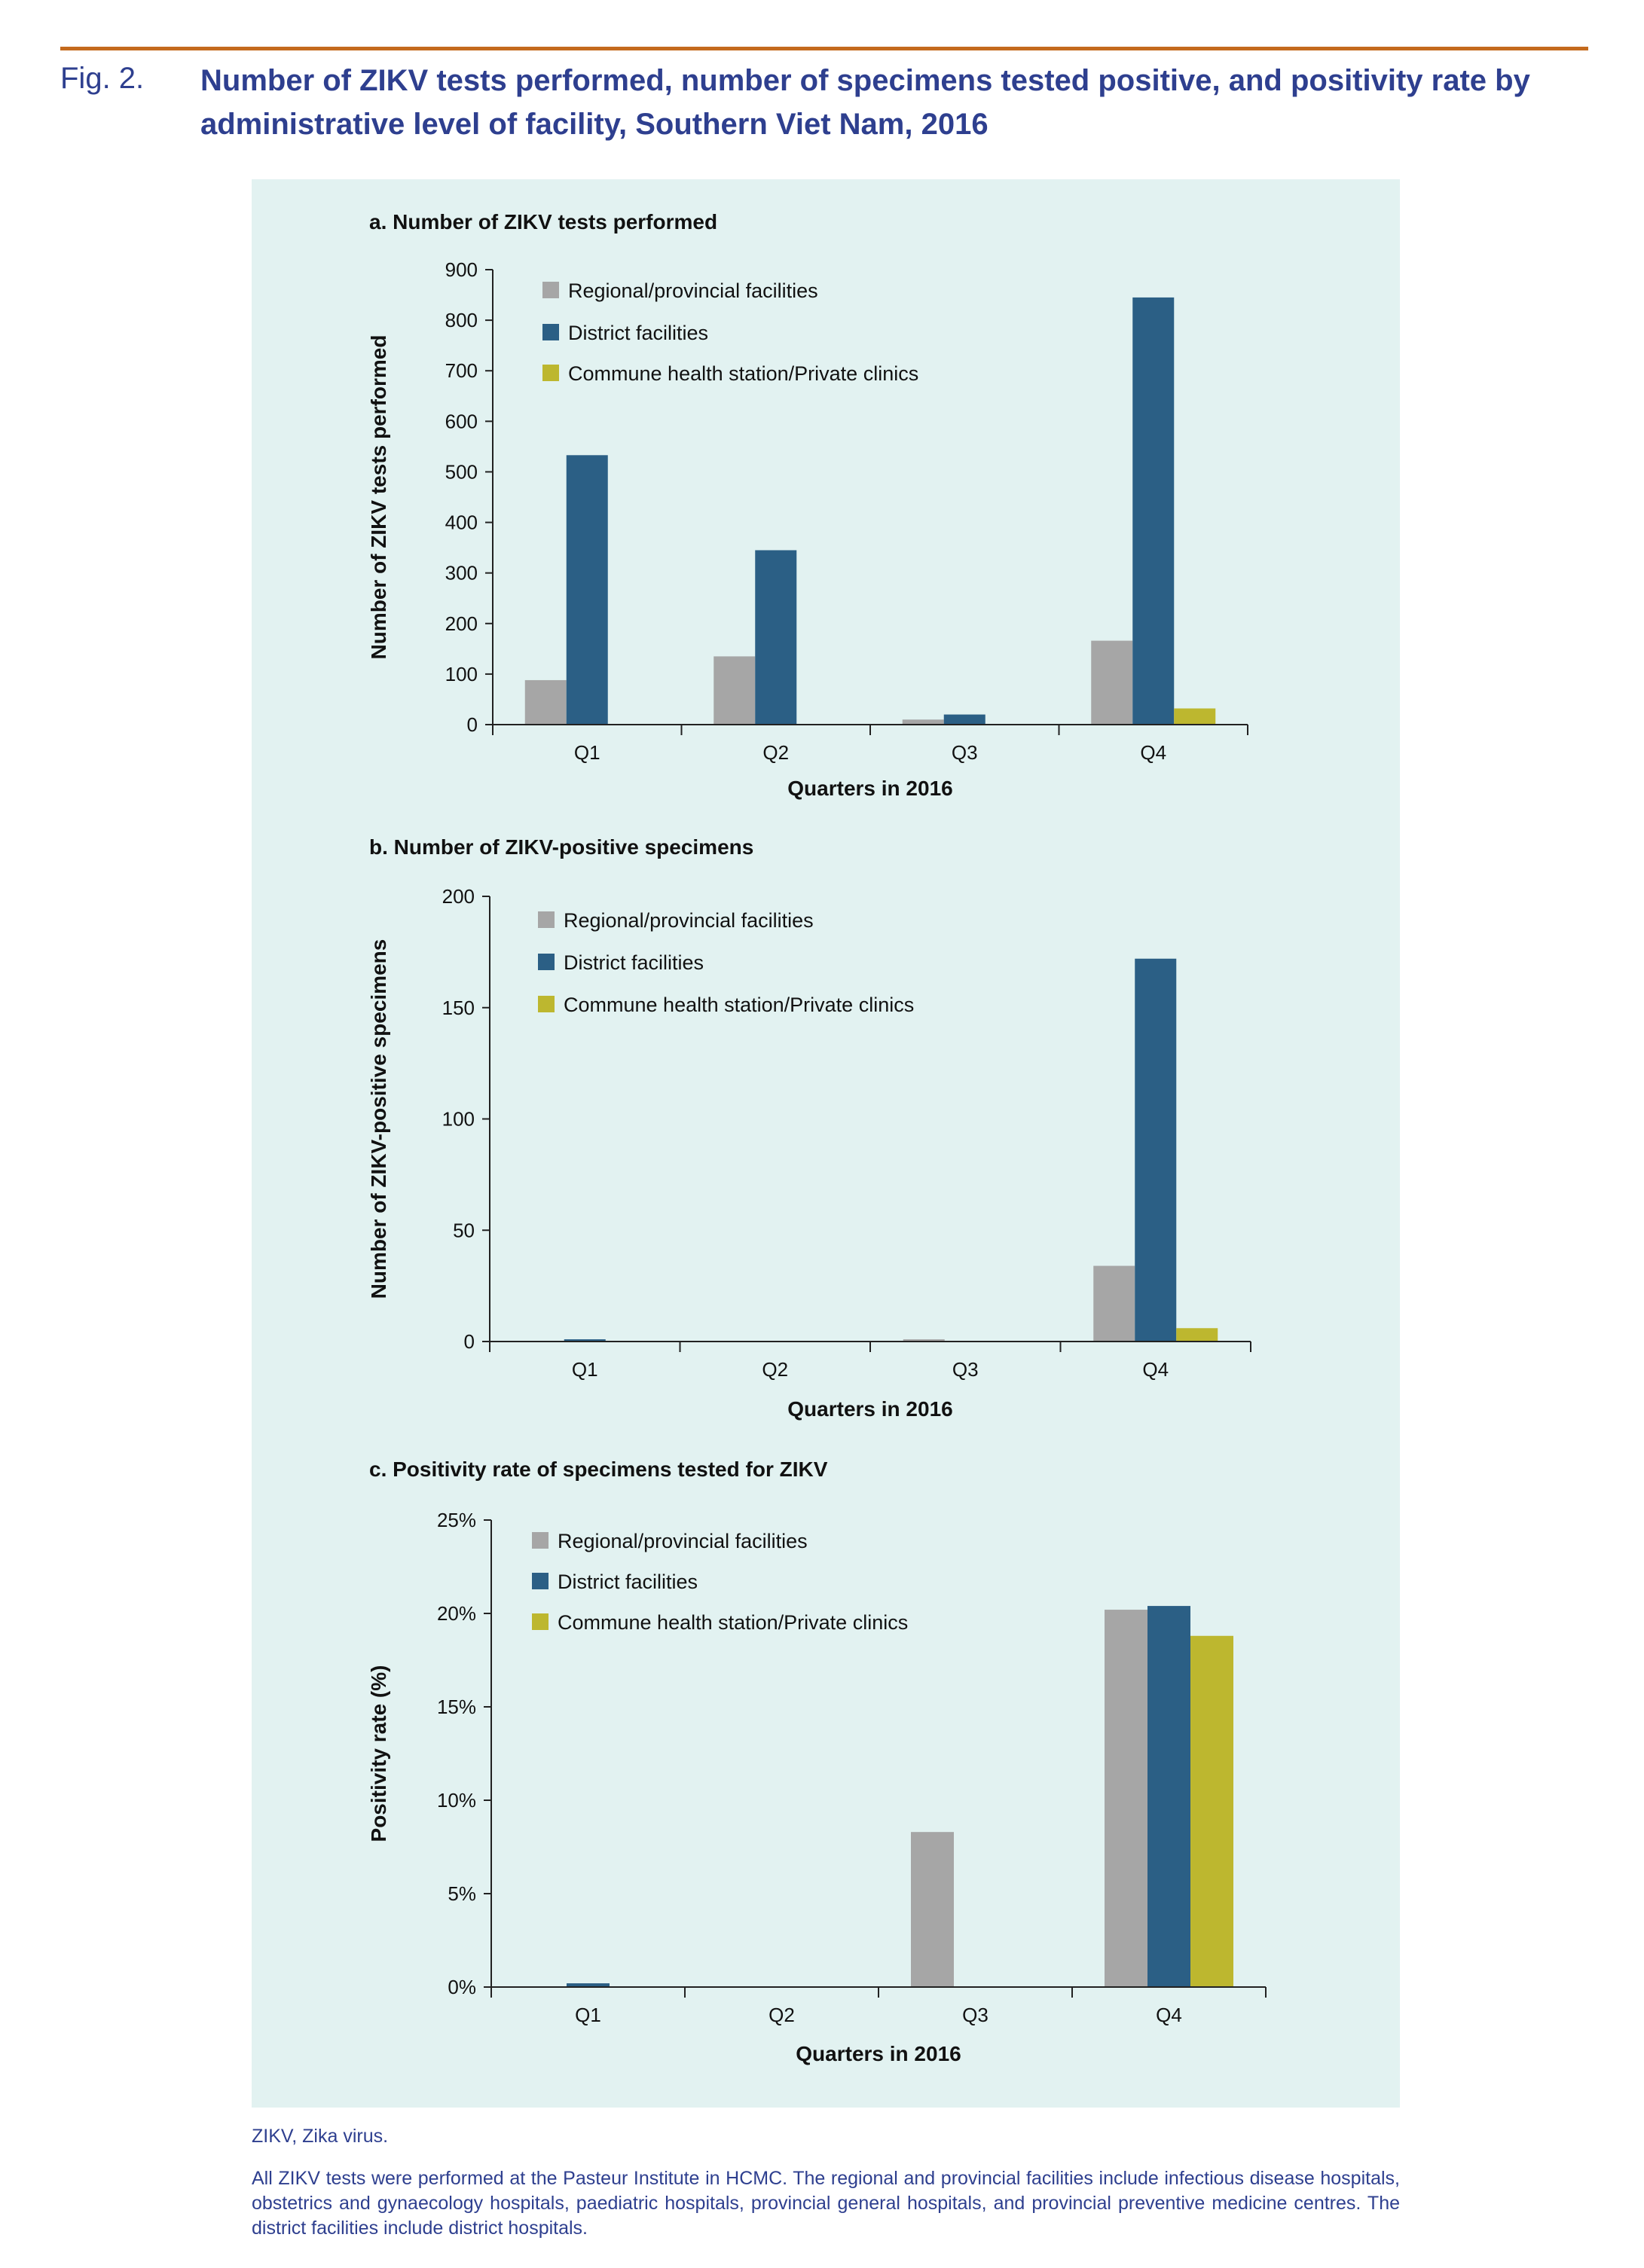 The width and height of the screenshot is (1644, 2268). Describe the element at coordinates (693, 290) in the screenshot. I see `chart-a-legend-label-1: Regional/provincial facilities` at that location.